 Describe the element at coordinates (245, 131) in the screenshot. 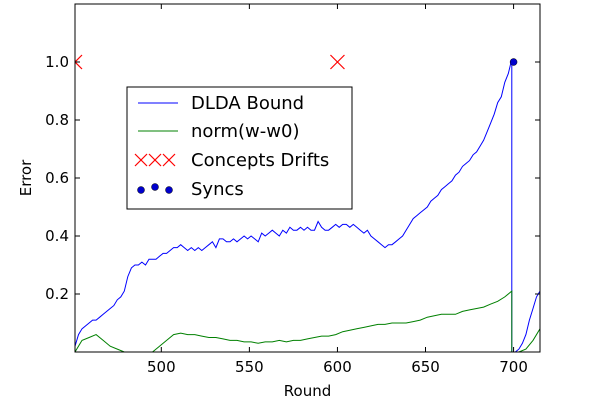

I see `legend-label-norm-w-w0: norm(w-w0)` at that location.